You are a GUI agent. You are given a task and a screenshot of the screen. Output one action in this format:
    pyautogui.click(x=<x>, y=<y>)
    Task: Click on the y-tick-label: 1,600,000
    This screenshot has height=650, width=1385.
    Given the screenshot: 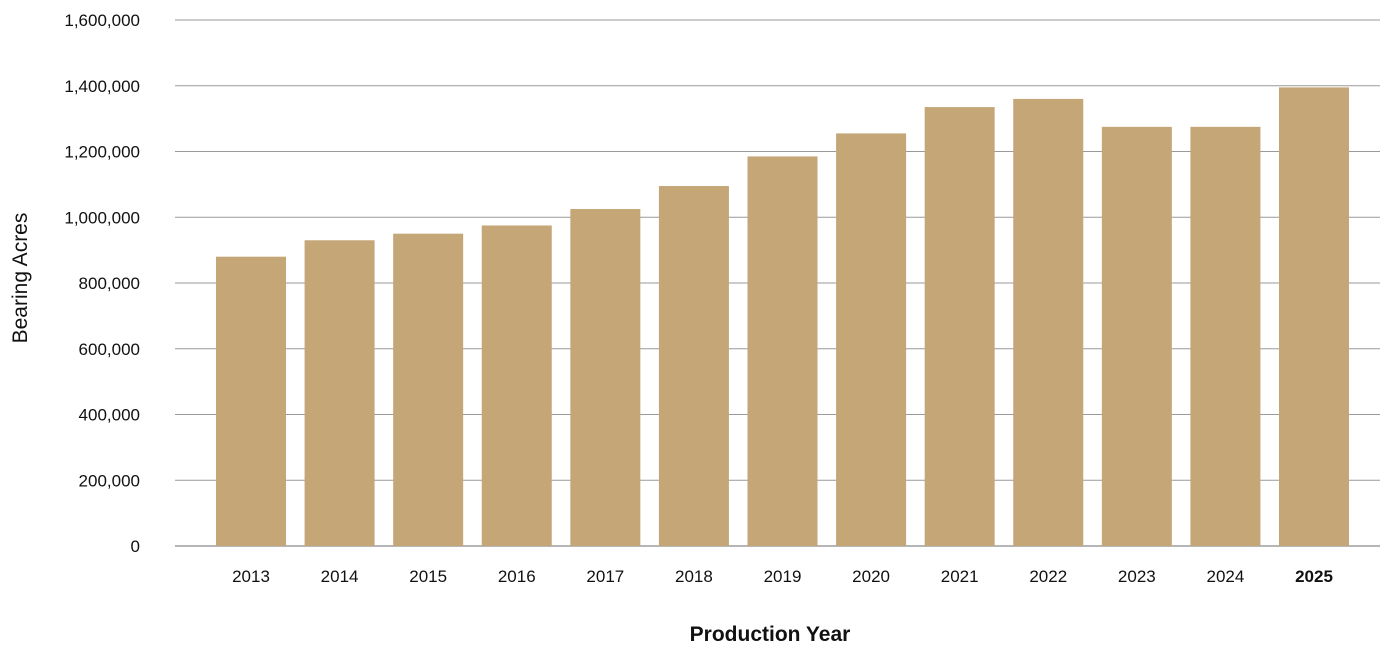 What is the action you would take?
    pyautogui.click(x=102, y=20)
    